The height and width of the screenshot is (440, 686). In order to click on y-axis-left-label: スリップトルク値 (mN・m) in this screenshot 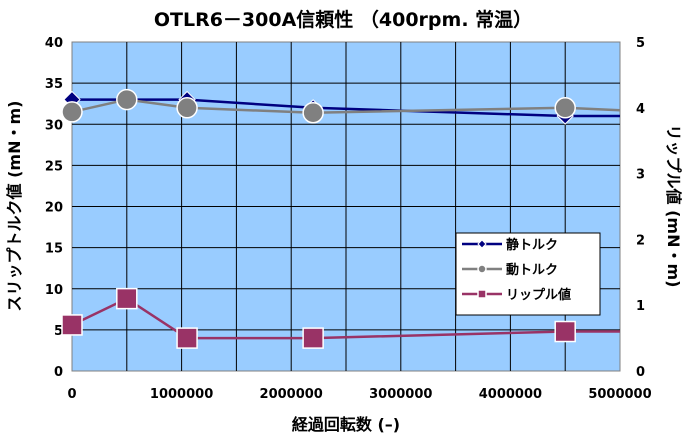, I will do `click(14, 206)`.